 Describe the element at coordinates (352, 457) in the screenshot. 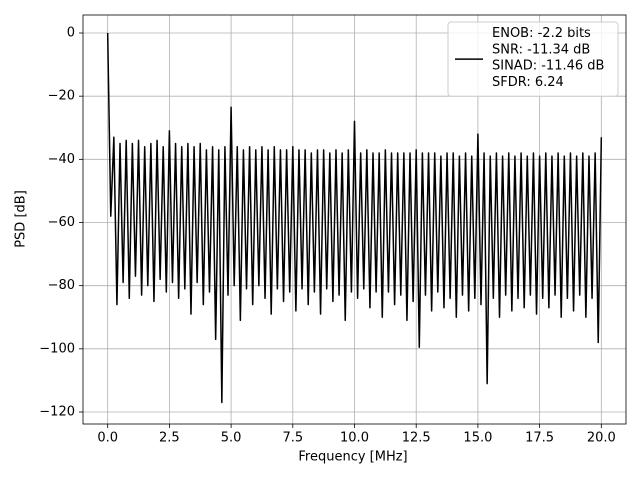

I see `x-axis-label: Frequency [MHz]` at that location.